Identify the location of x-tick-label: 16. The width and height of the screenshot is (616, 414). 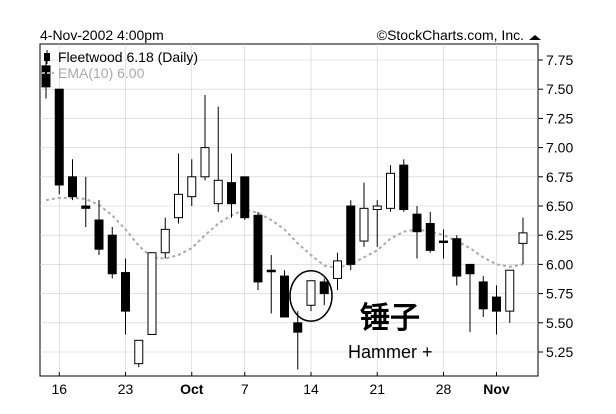
(59, 389).